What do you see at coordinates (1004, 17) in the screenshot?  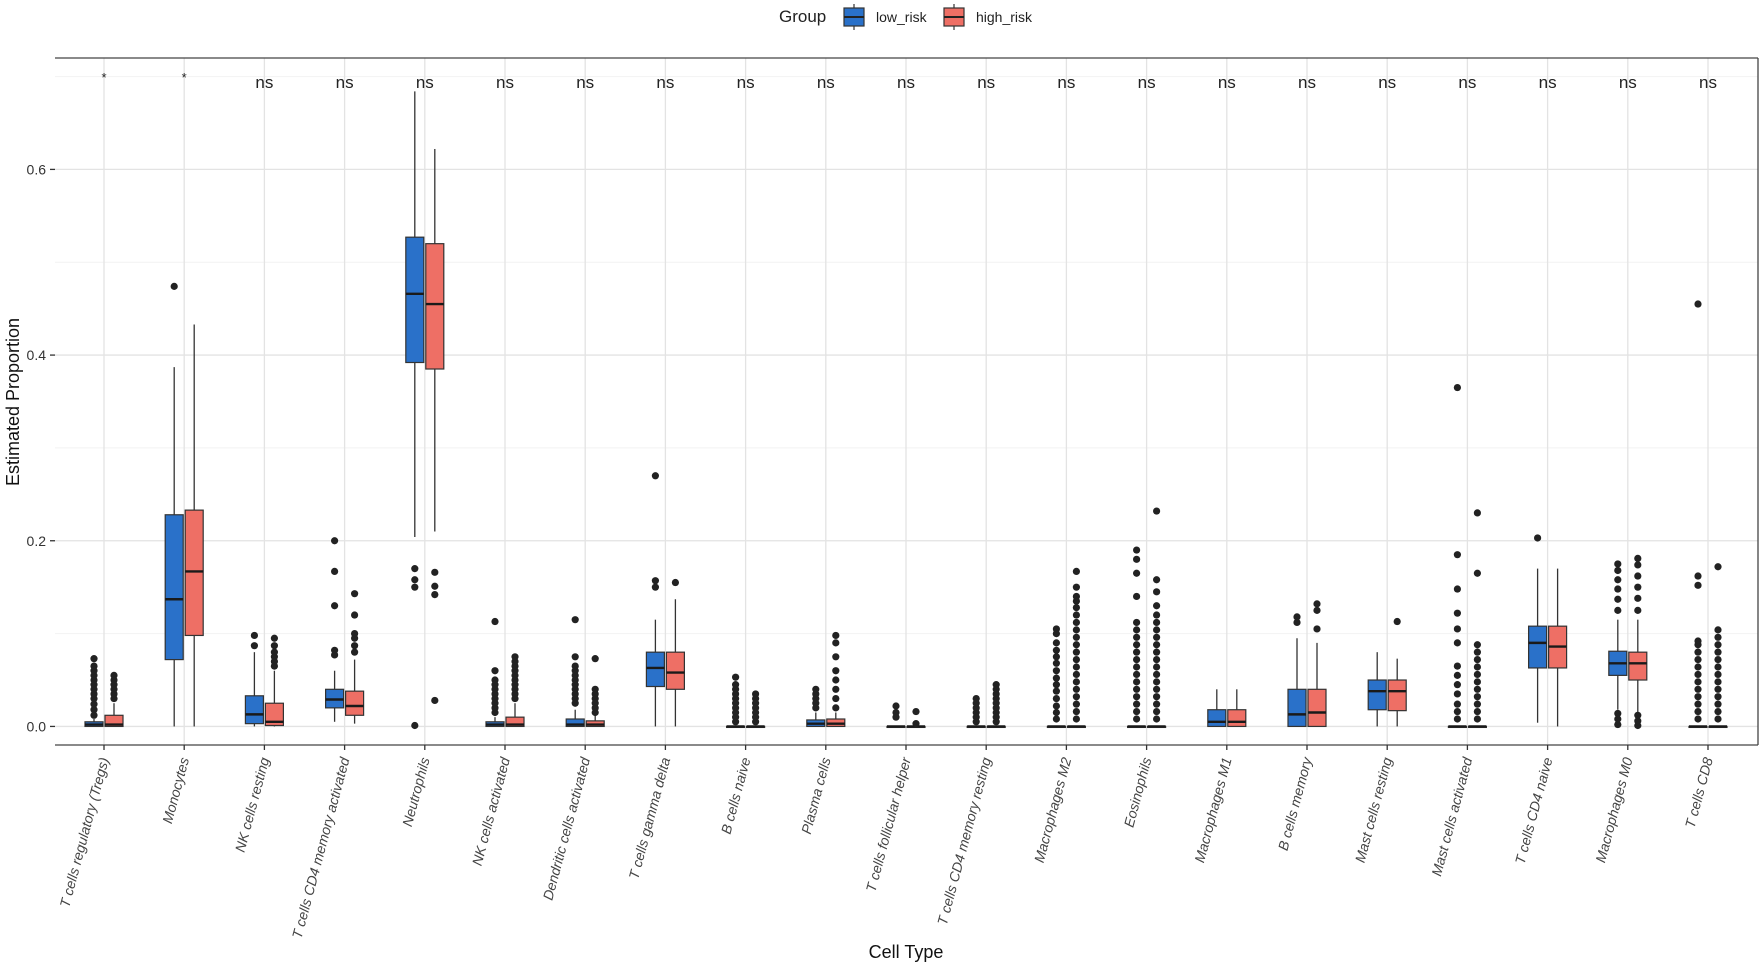 I see `legend-label-high-risk: high_risk` at bounding box center [1004, 17].